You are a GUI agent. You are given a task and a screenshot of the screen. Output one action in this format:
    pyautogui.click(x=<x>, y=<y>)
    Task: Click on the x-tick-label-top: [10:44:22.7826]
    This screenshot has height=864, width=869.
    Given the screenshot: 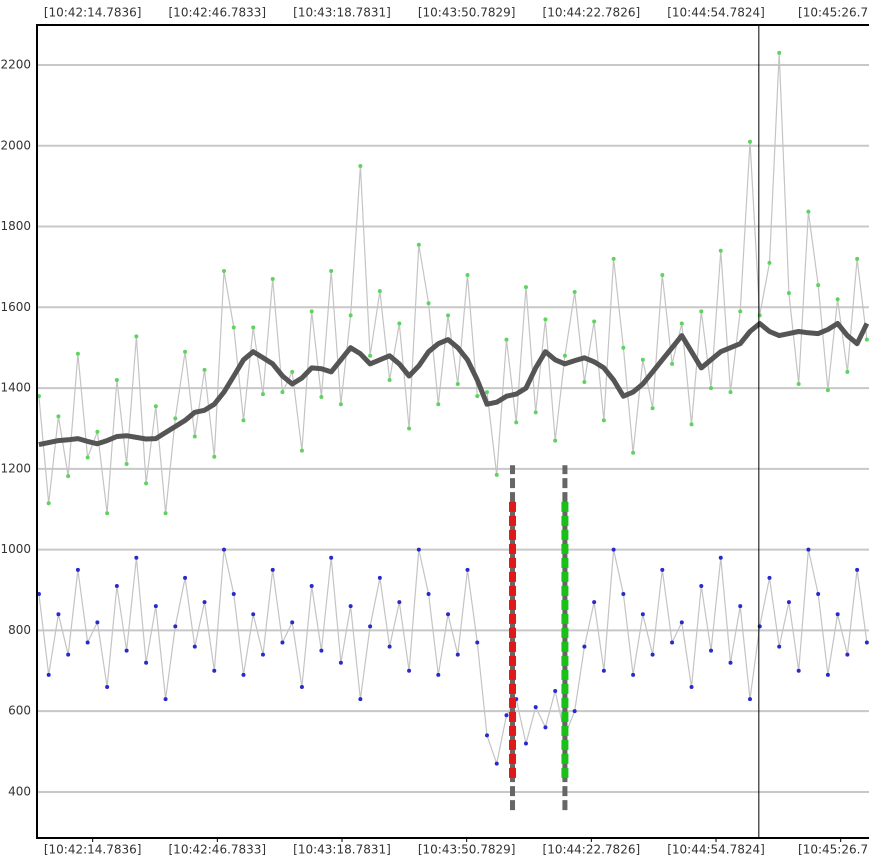 What is the action you would take?
    pyautogui.click(x=592, y=13)
    